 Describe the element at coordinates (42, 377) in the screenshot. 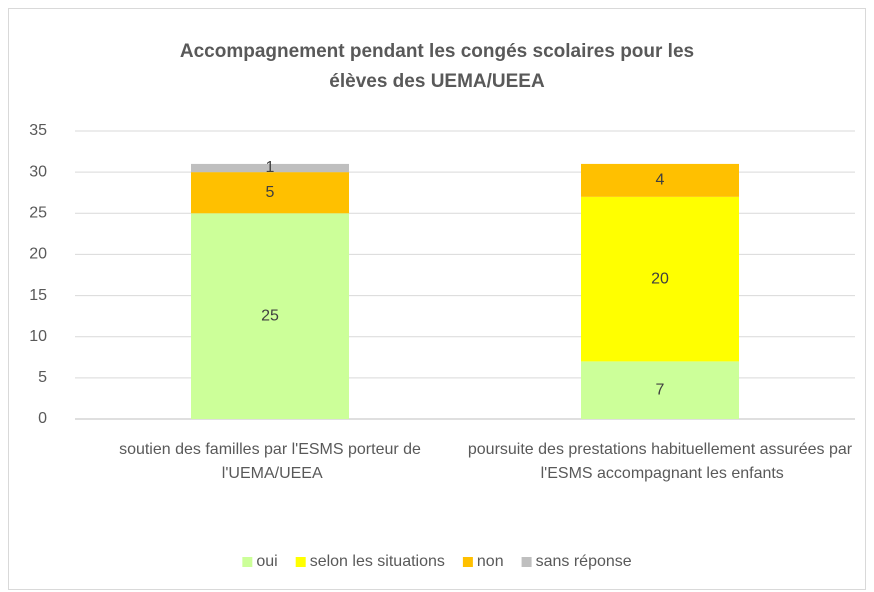

I see `y-tick-label: 5` at that location.